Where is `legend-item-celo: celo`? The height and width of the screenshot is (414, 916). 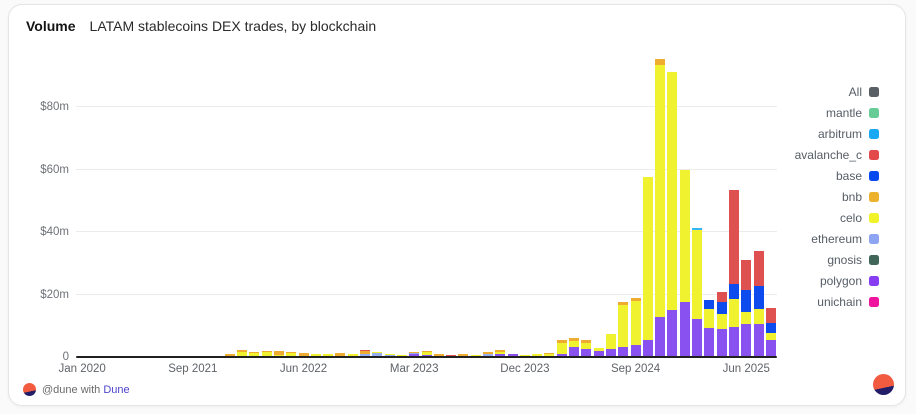
legend-item-celo: celo is located at coordinates (837, 218).